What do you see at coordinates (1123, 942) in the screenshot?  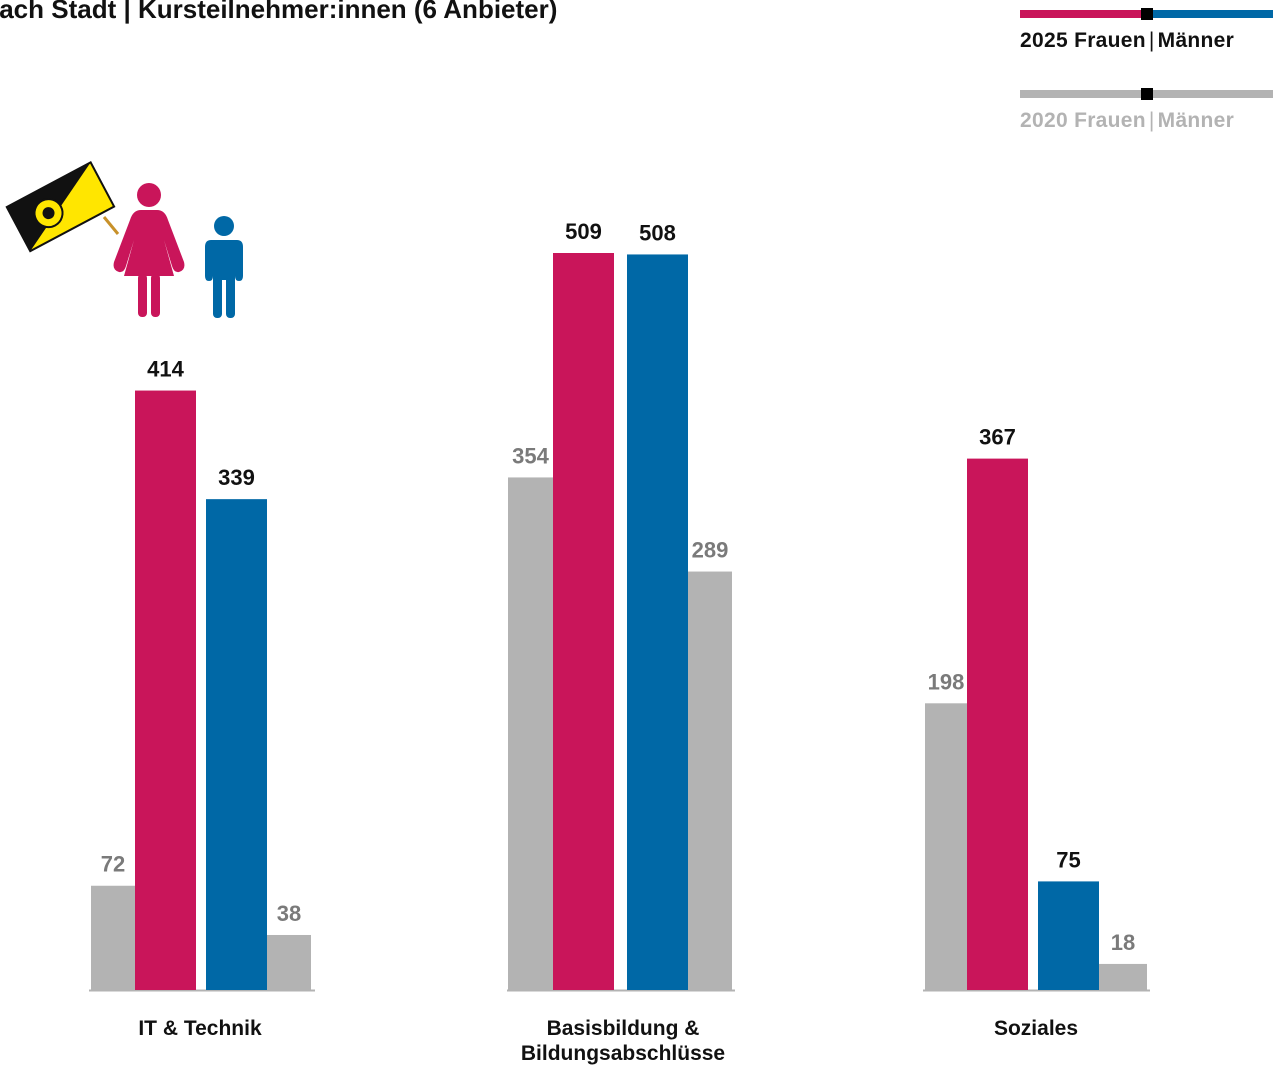 I see `data-label-2020-men: 18` at bounding box center [1123, 942].